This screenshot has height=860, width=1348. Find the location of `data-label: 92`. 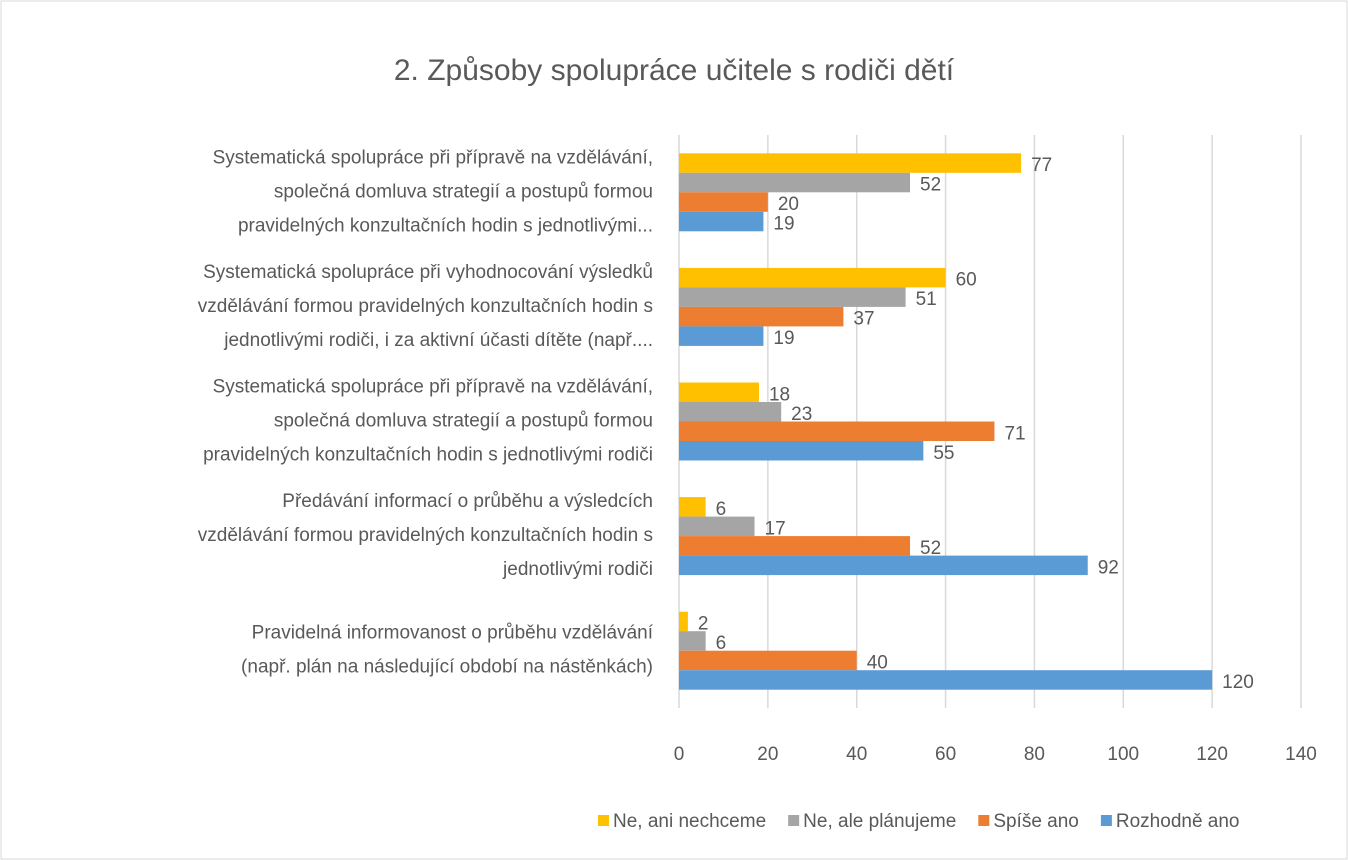

data-label: 92 is located at coordinates (1108, 567).